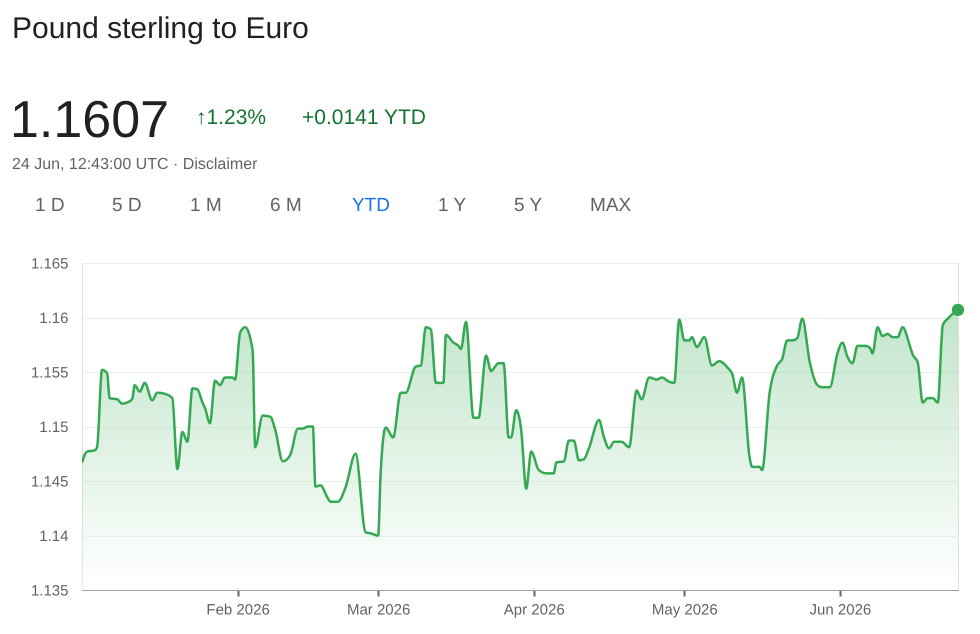  What do you see at coordinates (49, 373) in the screenshot?
I see `y-tick-label: 1.155` at bounding box center [49, 373].